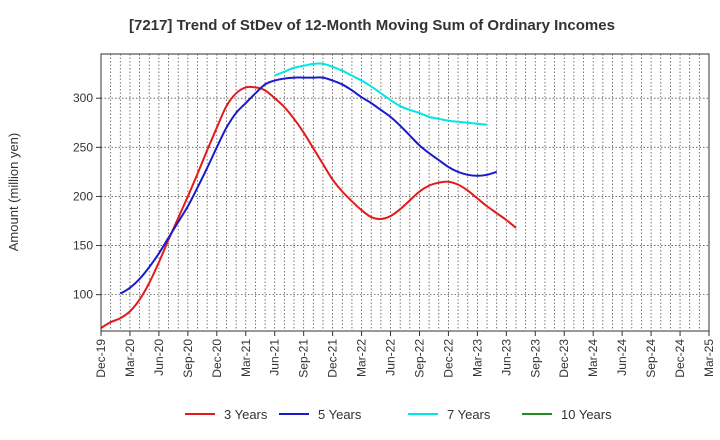 Image resolution: width=720 pixels, height=440 pixels. I want to click on y-tick-label: 100, so click(83, 295).